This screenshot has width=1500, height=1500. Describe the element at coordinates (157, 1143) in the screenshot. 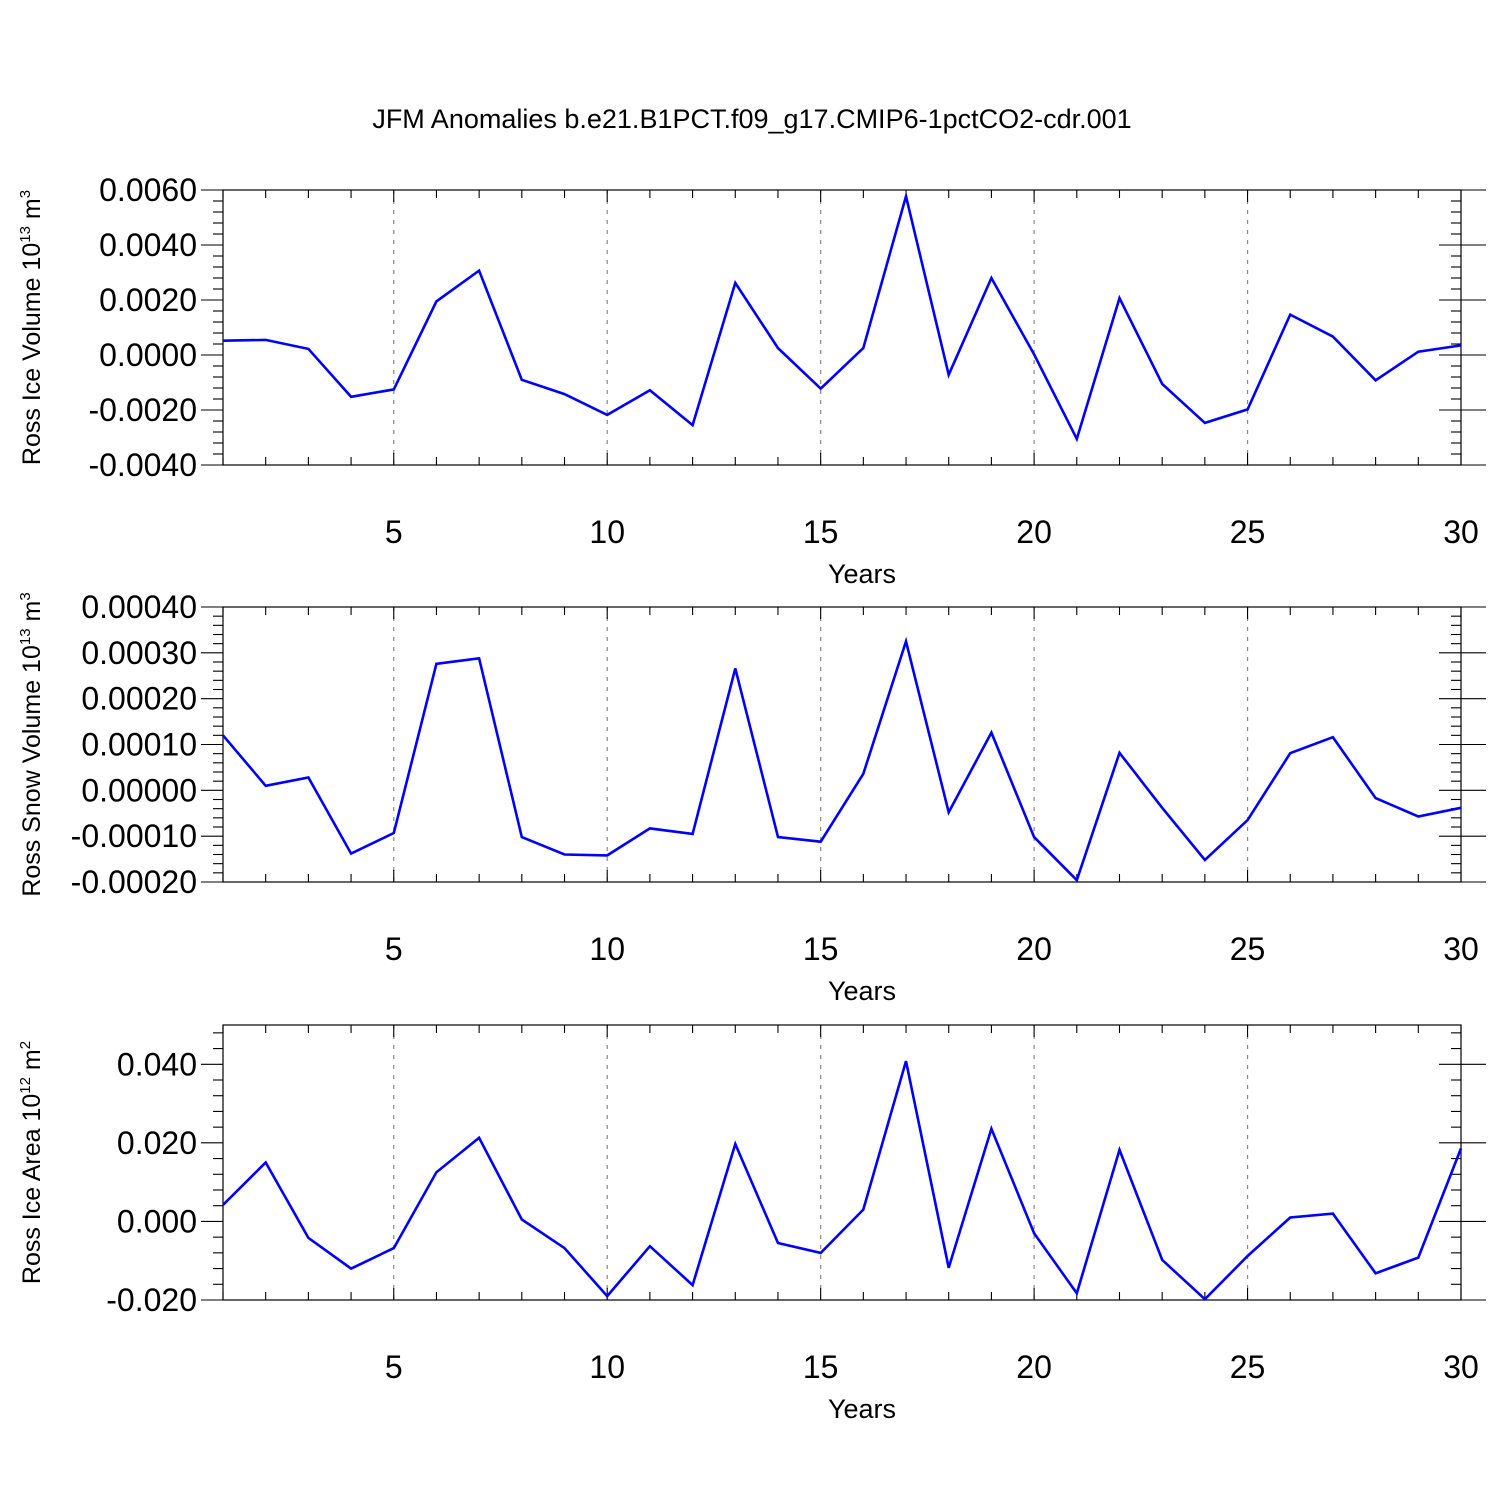

I see `y-tick-label: 0.020` at that location.